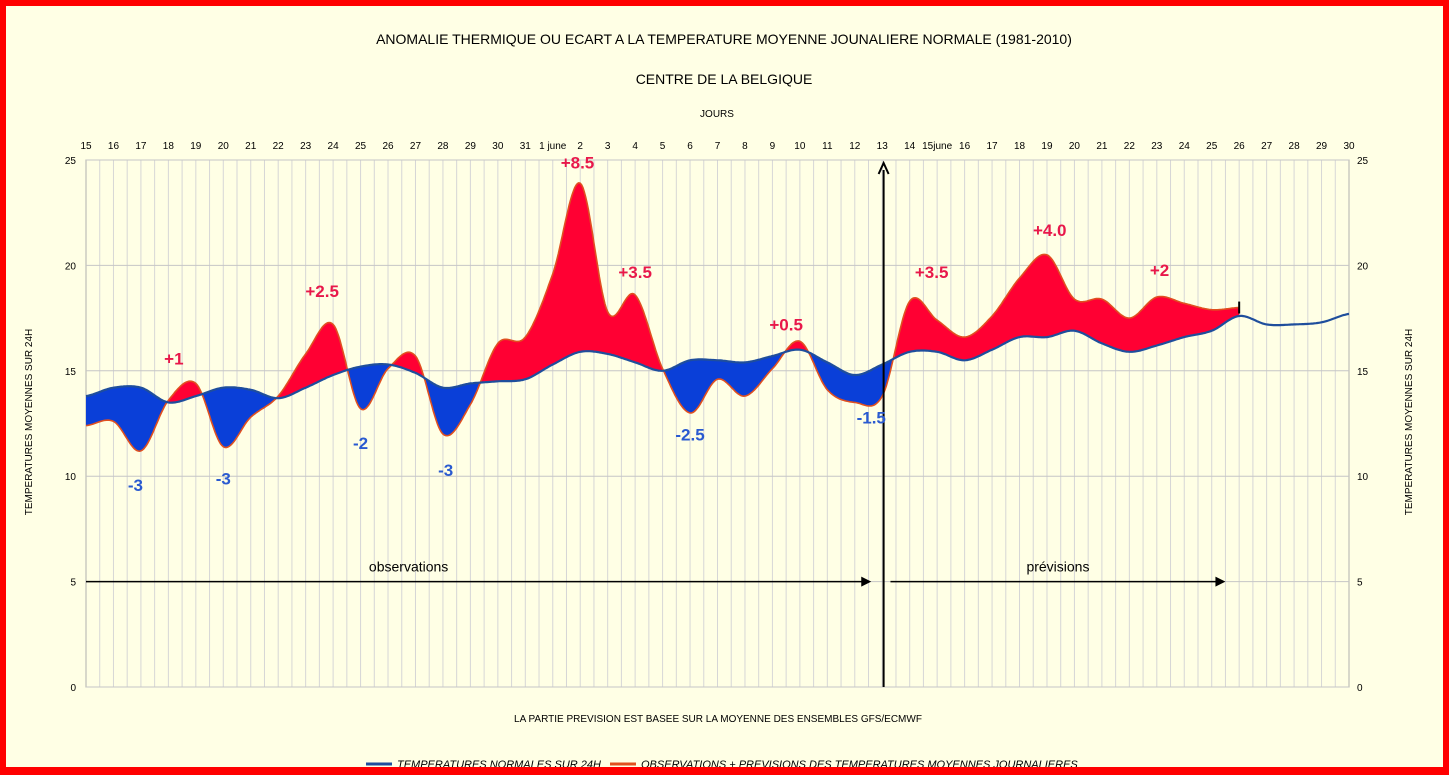  Describe the element at coordinates (578, 162) in the screenshot. I see `anomaly-label: +8.5` at that location.